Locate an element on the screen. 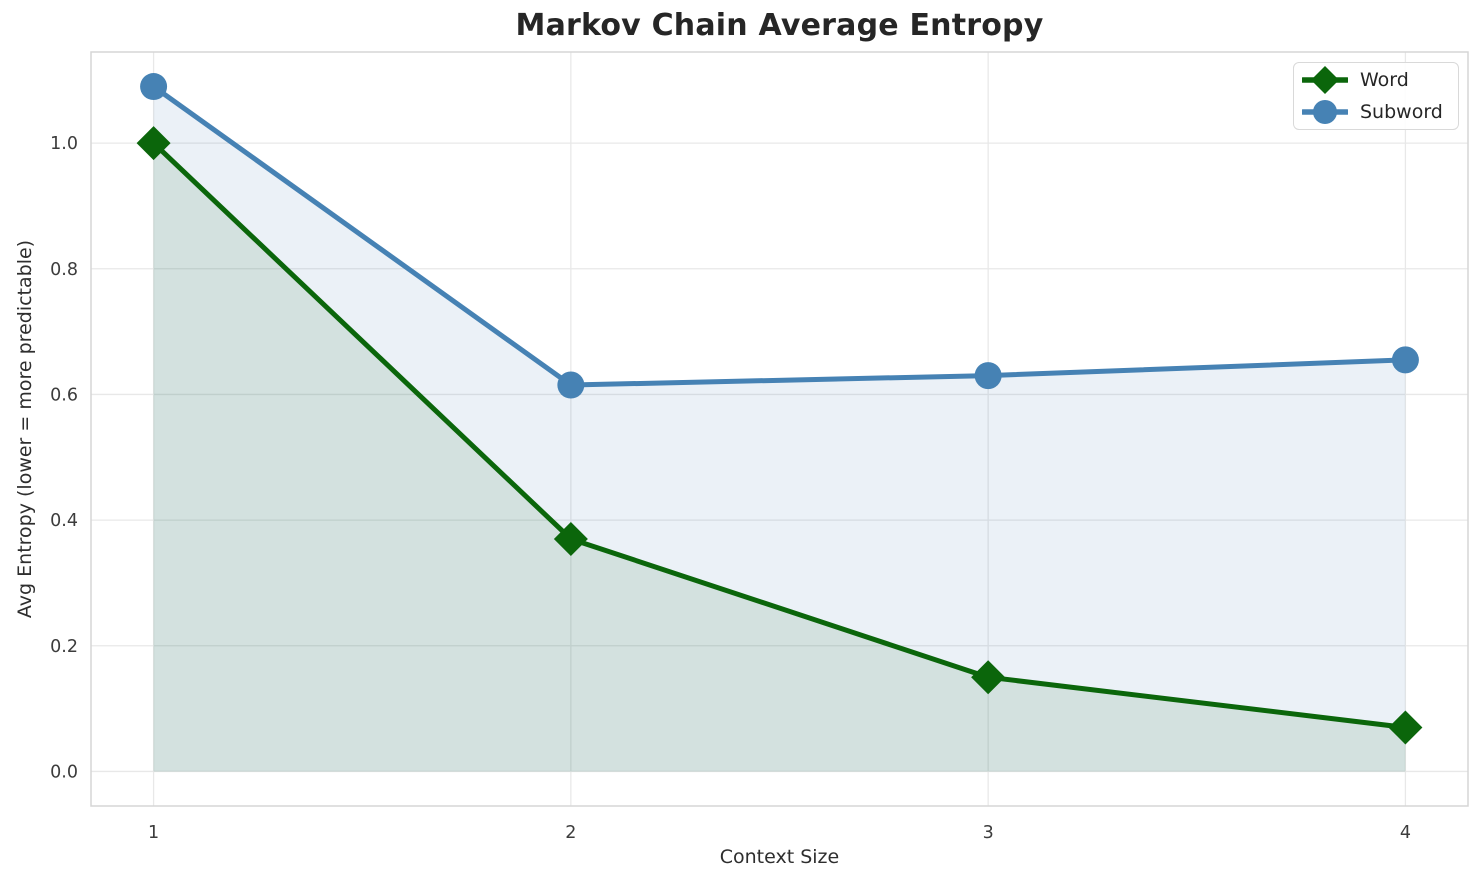  y-tick-label-0.2: 0.2 is located at coordinates (64, 647).